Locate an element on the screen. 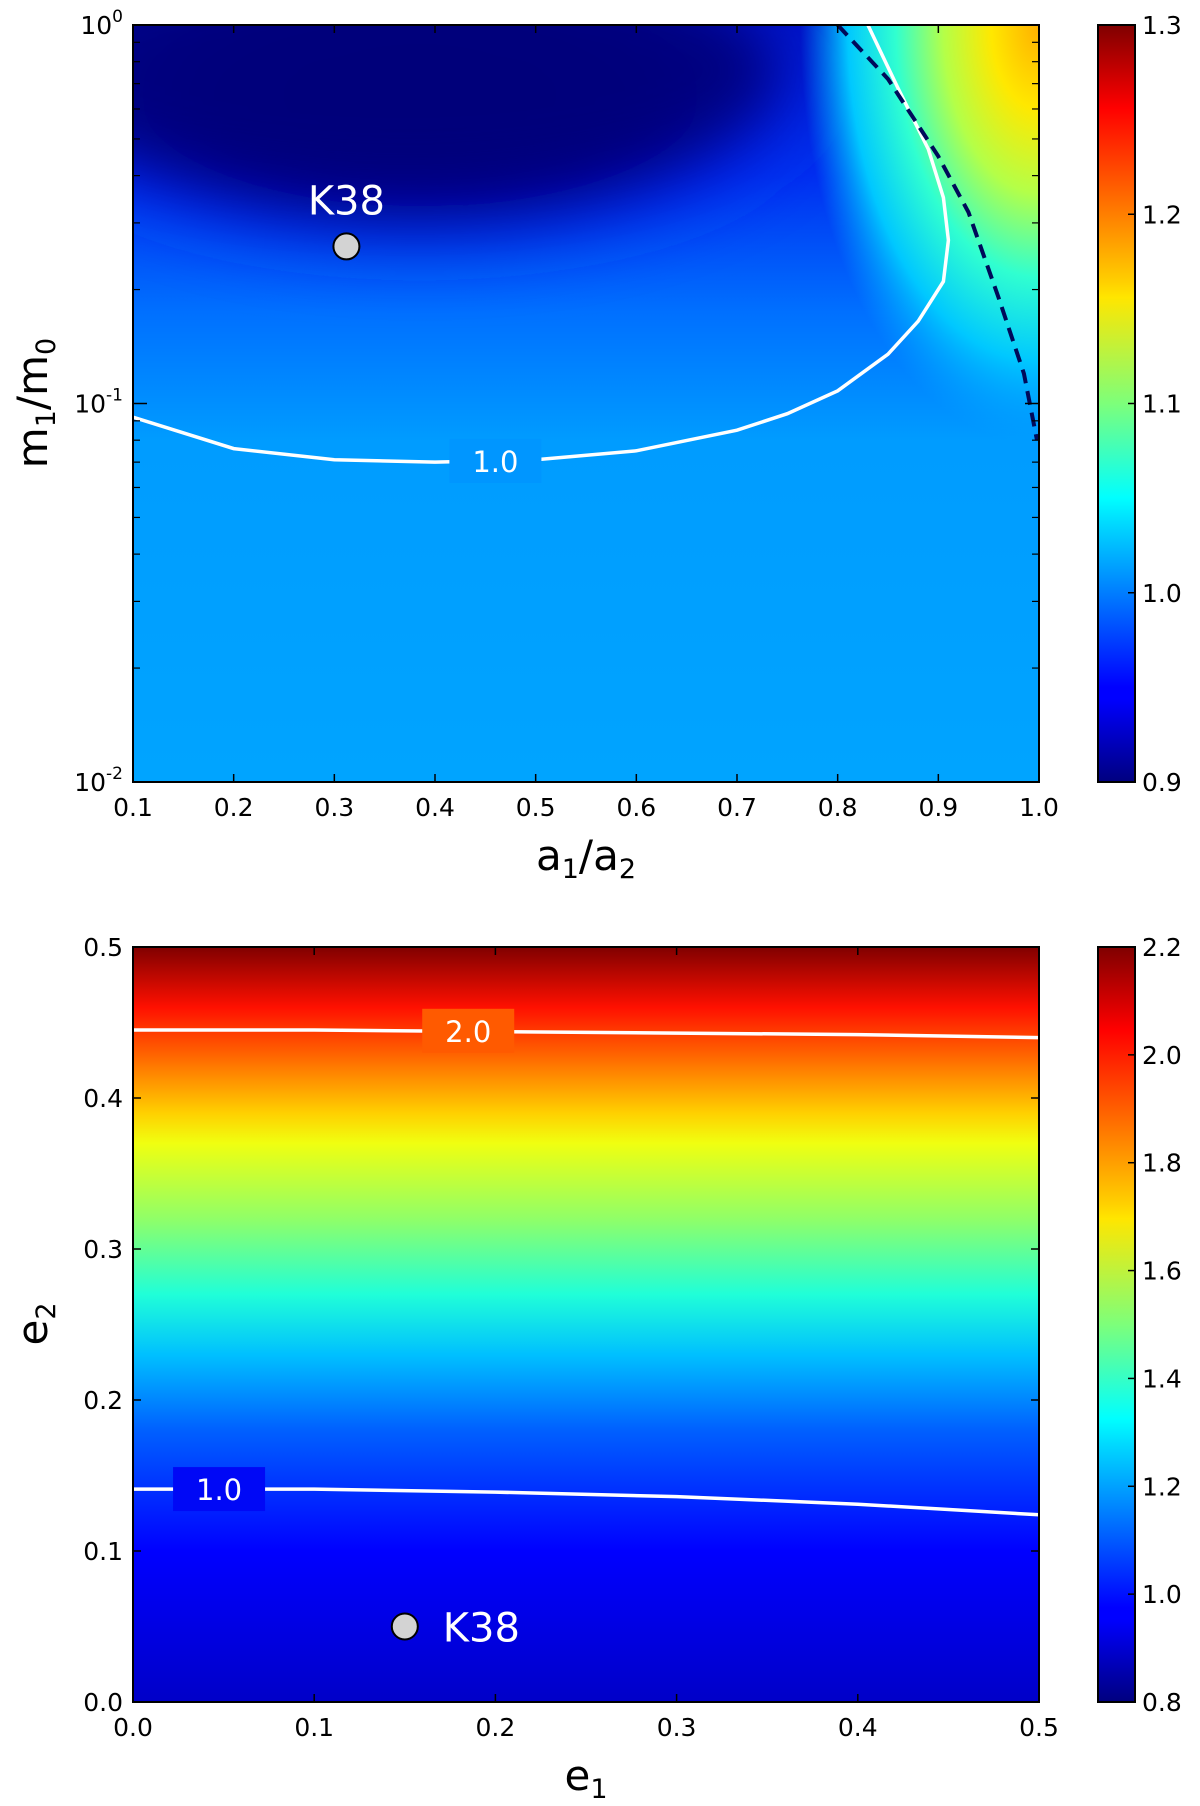 The image size is (1200, 1806). contour-label-1p0-bottom: 1.0 is located at coordinates (219, 1490).